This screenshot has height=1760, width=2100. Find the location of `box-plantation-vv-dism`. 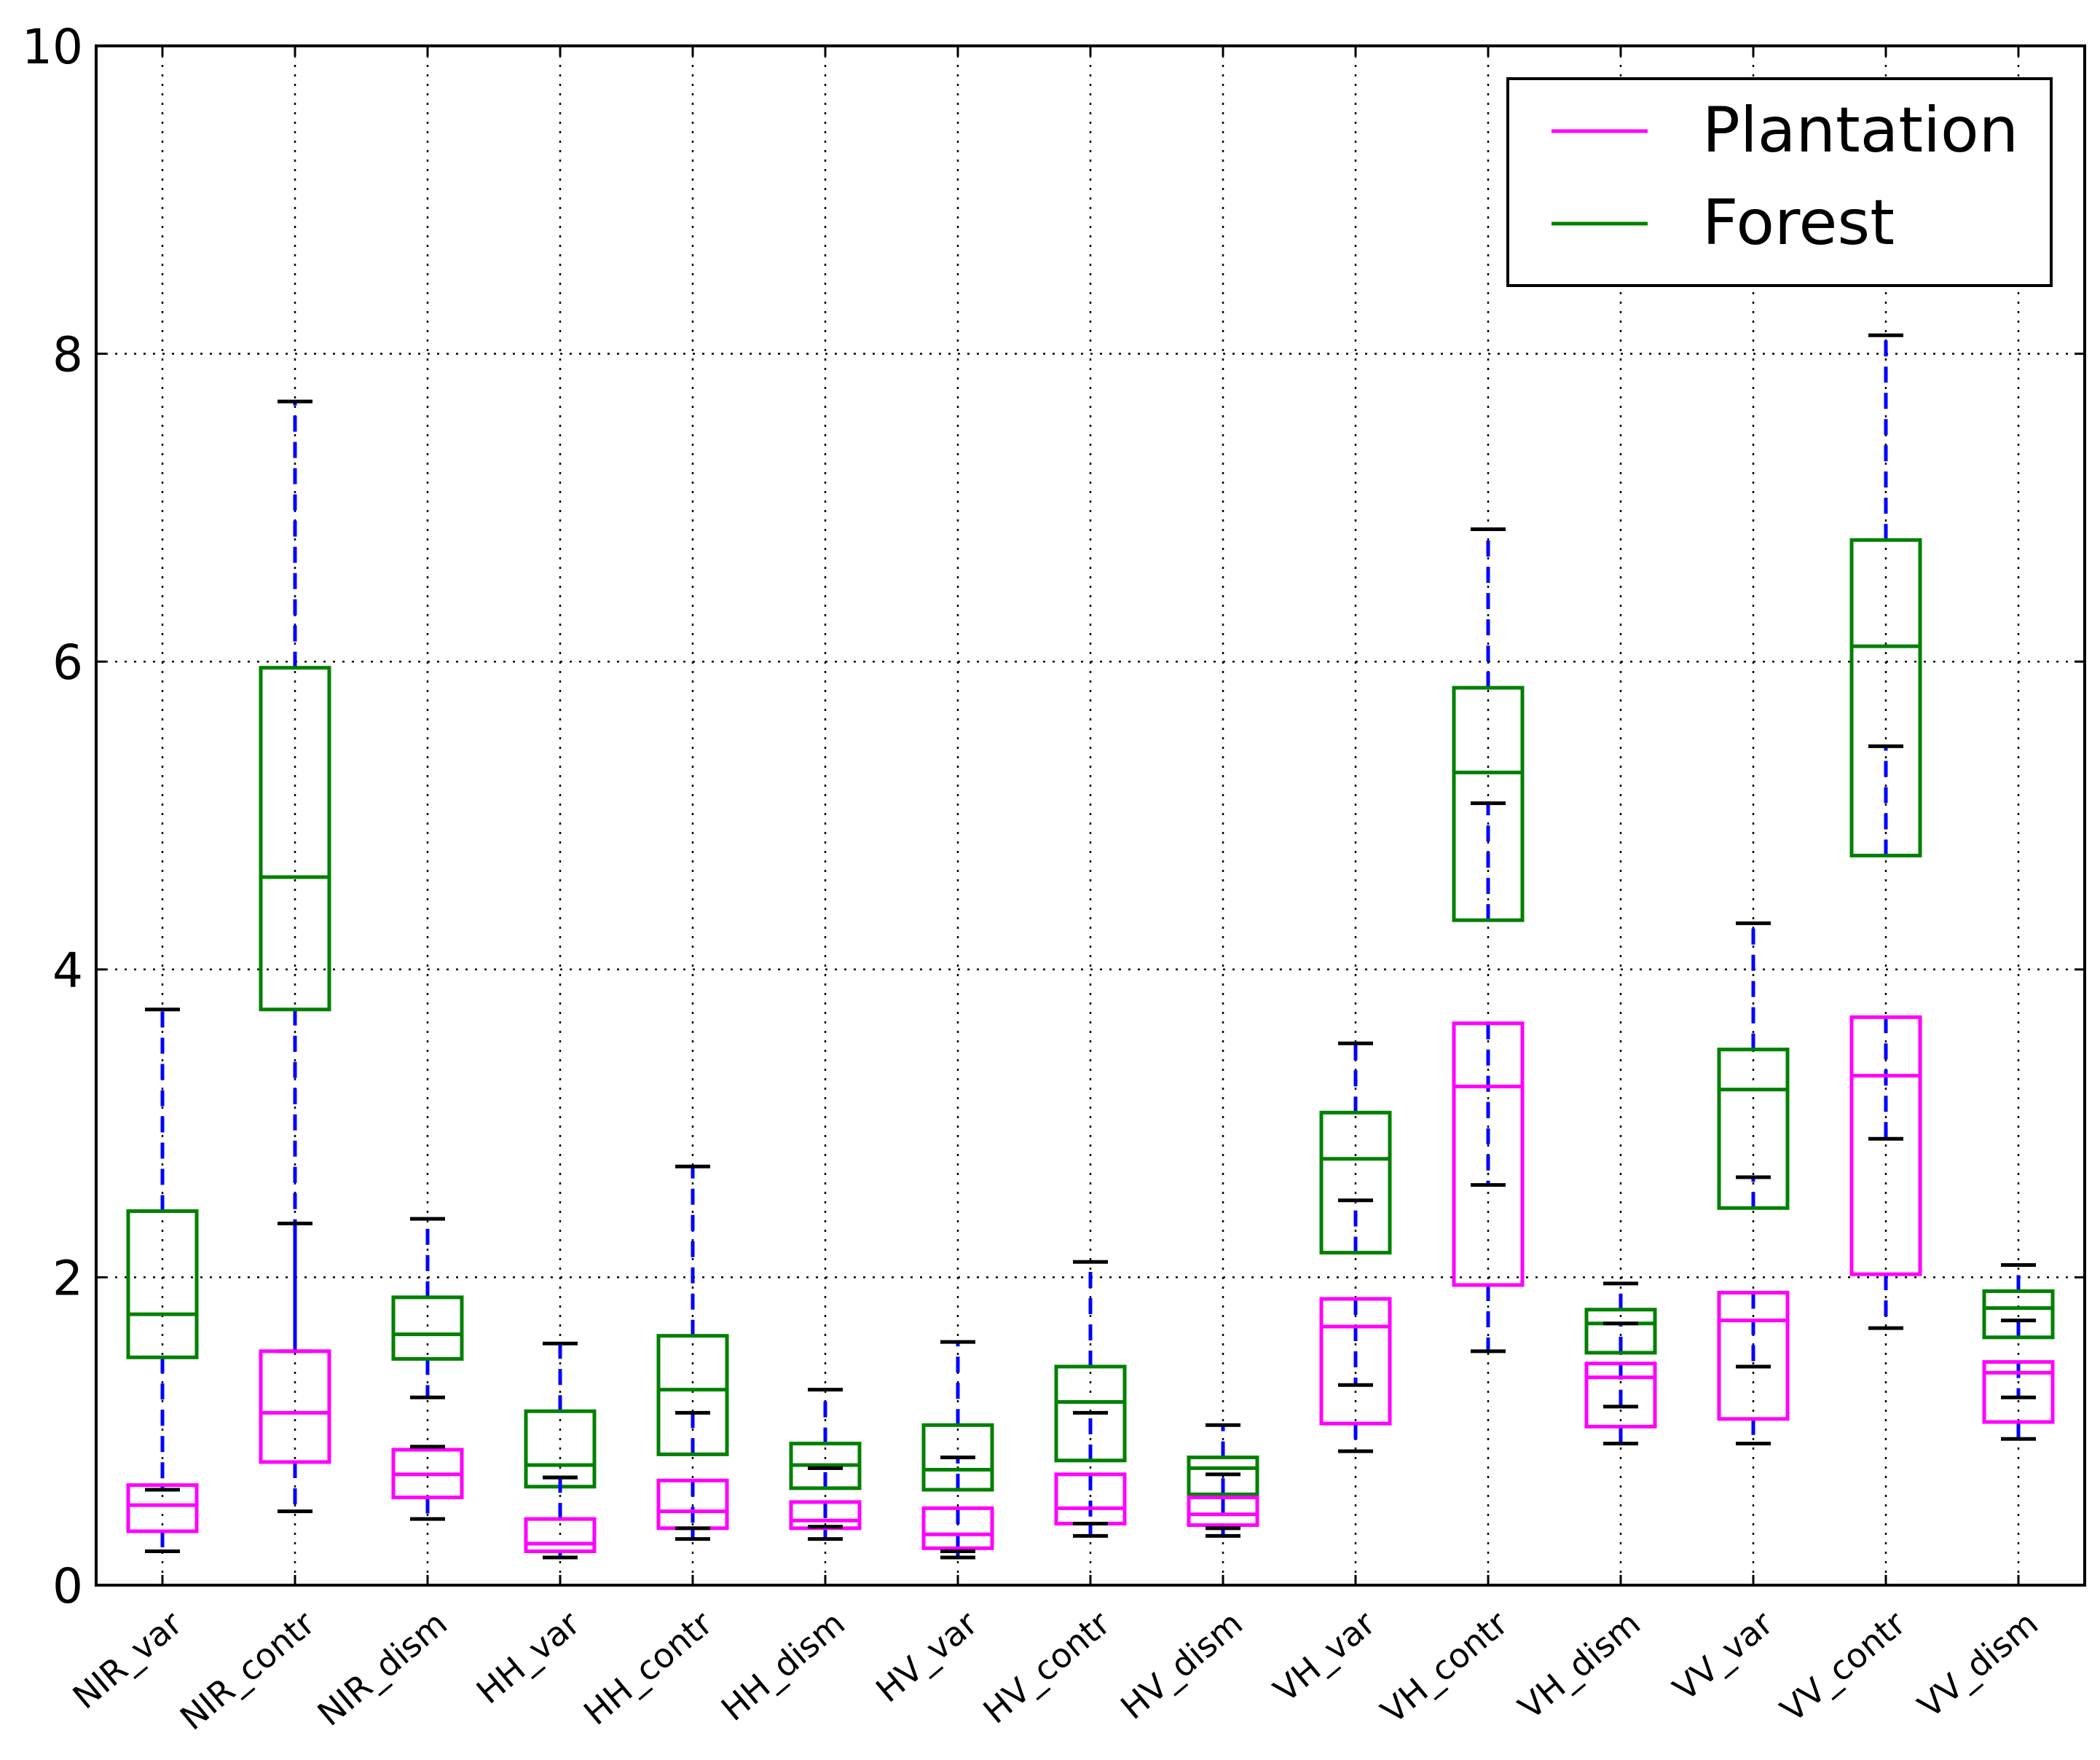

box-plantation-vv-dism is located at coordinates (2018, 1400).